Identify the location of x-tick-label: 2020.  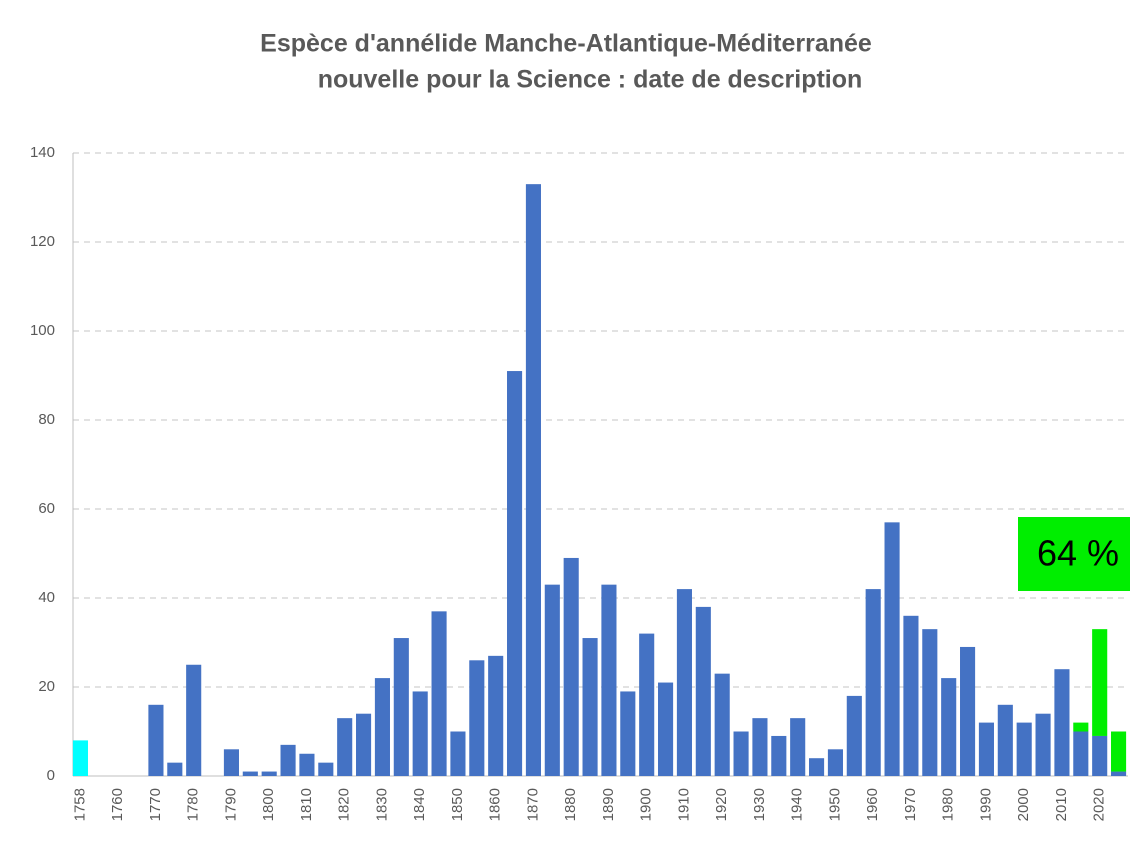
(1099, 804).